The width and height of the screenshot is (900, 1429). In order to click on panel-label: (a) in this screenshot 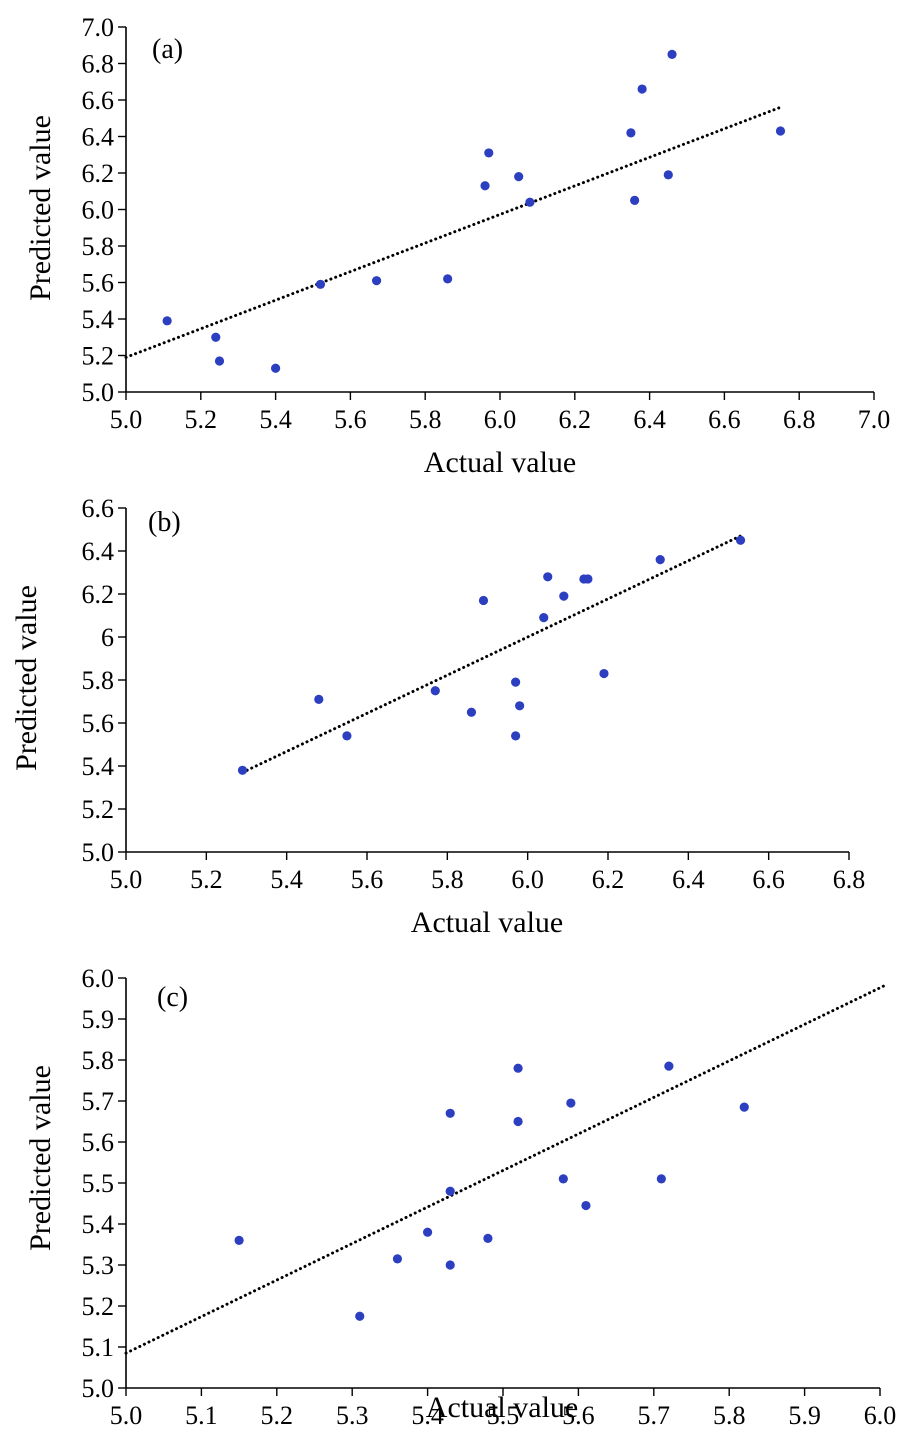, I will do `click(167, 49)`.